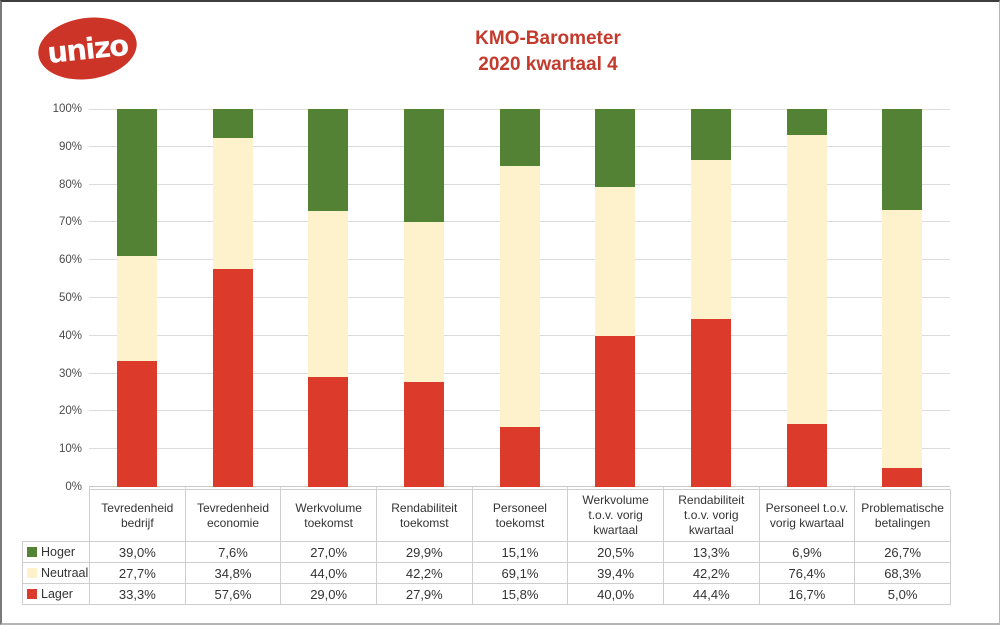 The width and height of the screenshot is (1000, 625). I want to click on y-axis-tick-label: 0%, so click(73, 487).